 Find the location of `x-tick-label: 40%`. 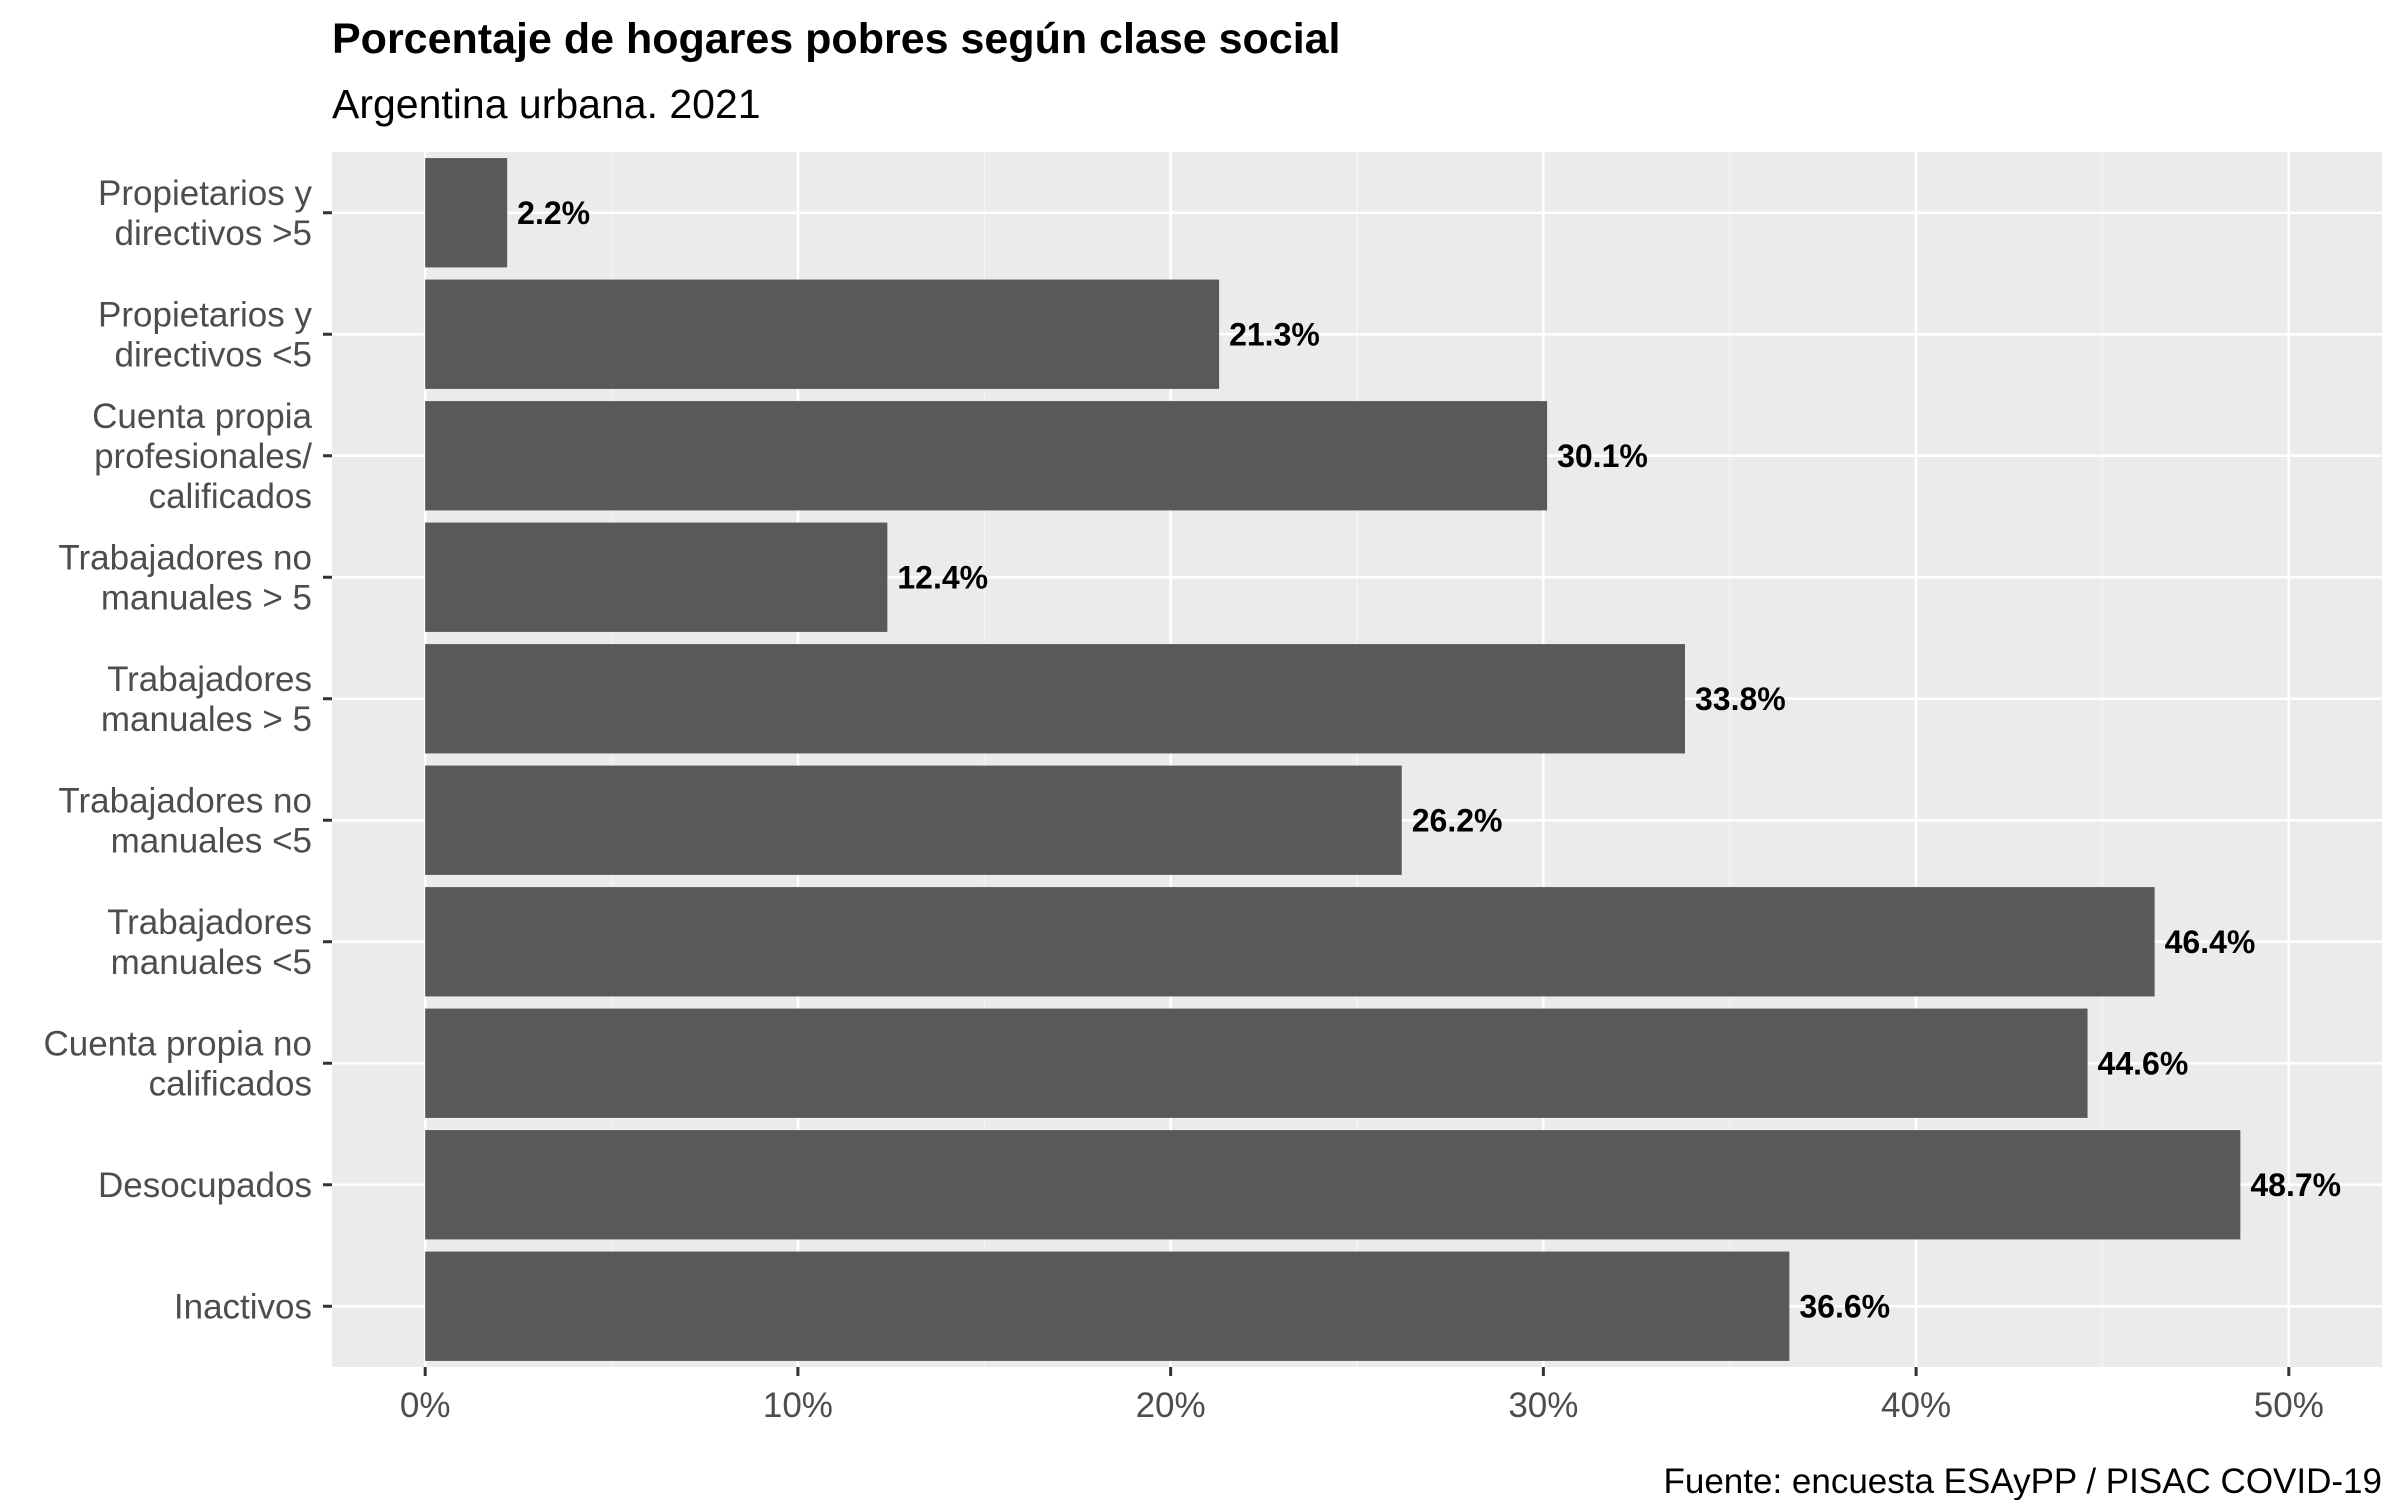

x-tick-label: 40% is located at coordinates (1916, 1405).